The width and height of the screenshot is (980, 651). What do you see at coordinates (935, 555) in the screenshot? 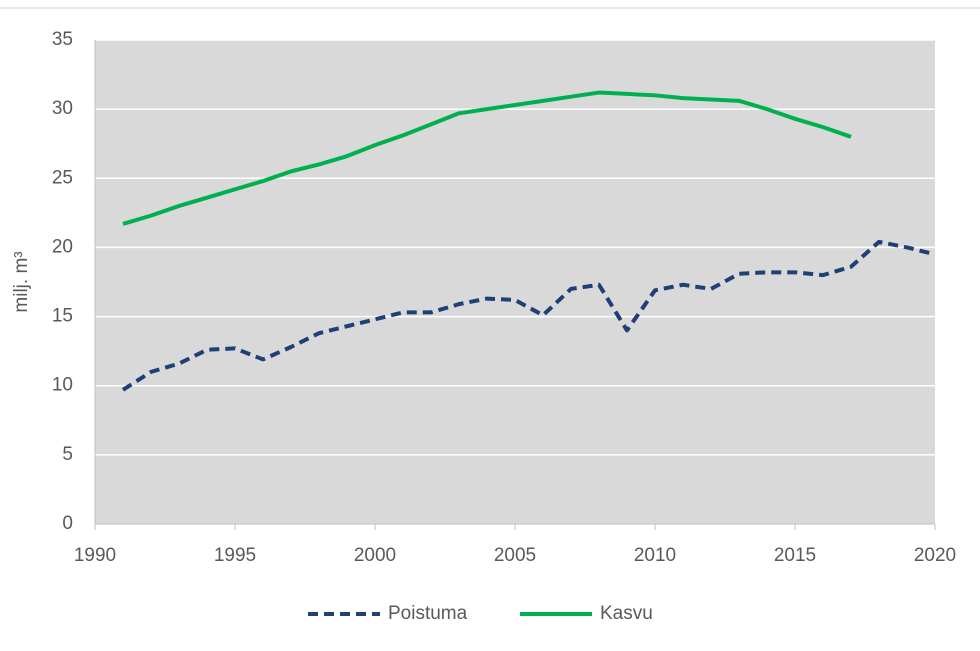
I see `x-tick-label: 2020` at bounding box center [935, 555].